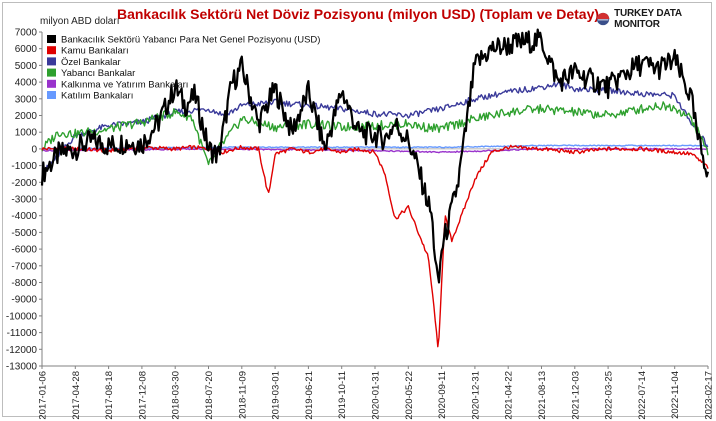 The height and width of the screenshot is (421, 716). Describe the element at coordinates (22, 350) in the screenshot. I see `y-tick-label: -12000` at that location.